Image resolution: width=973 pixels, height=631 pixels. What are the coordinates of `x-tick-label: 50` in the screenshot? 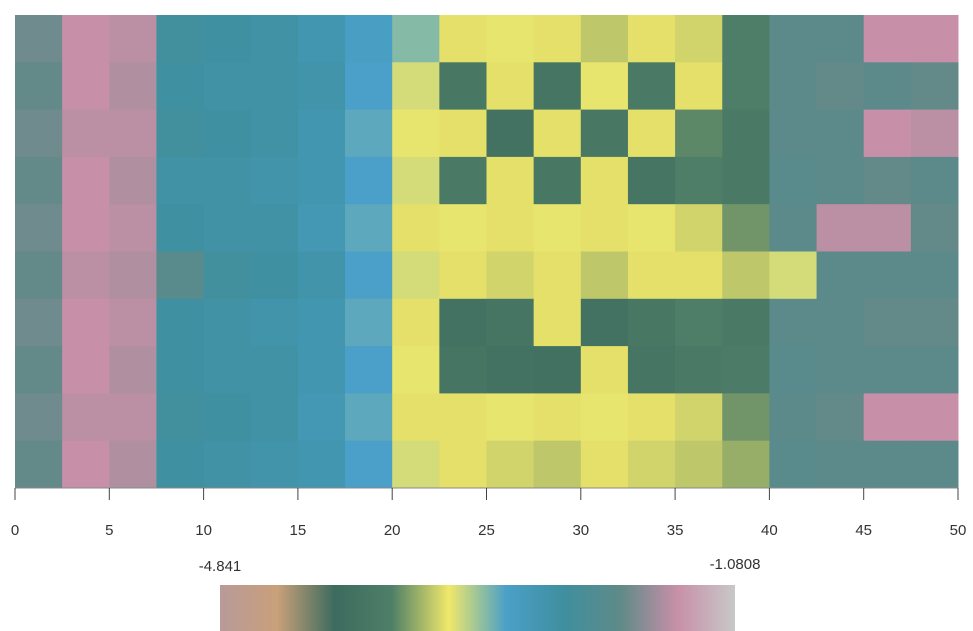 It's located at (958, 530).